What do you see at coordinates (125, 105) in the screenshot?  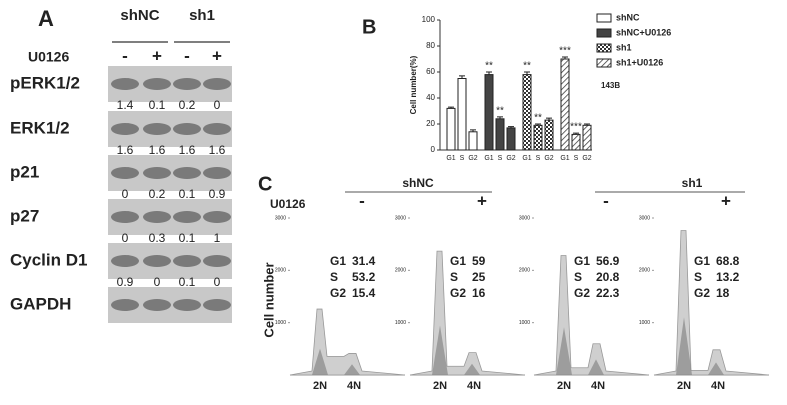 I see `quant-label: 1.4` at bounding box center [125, 105].